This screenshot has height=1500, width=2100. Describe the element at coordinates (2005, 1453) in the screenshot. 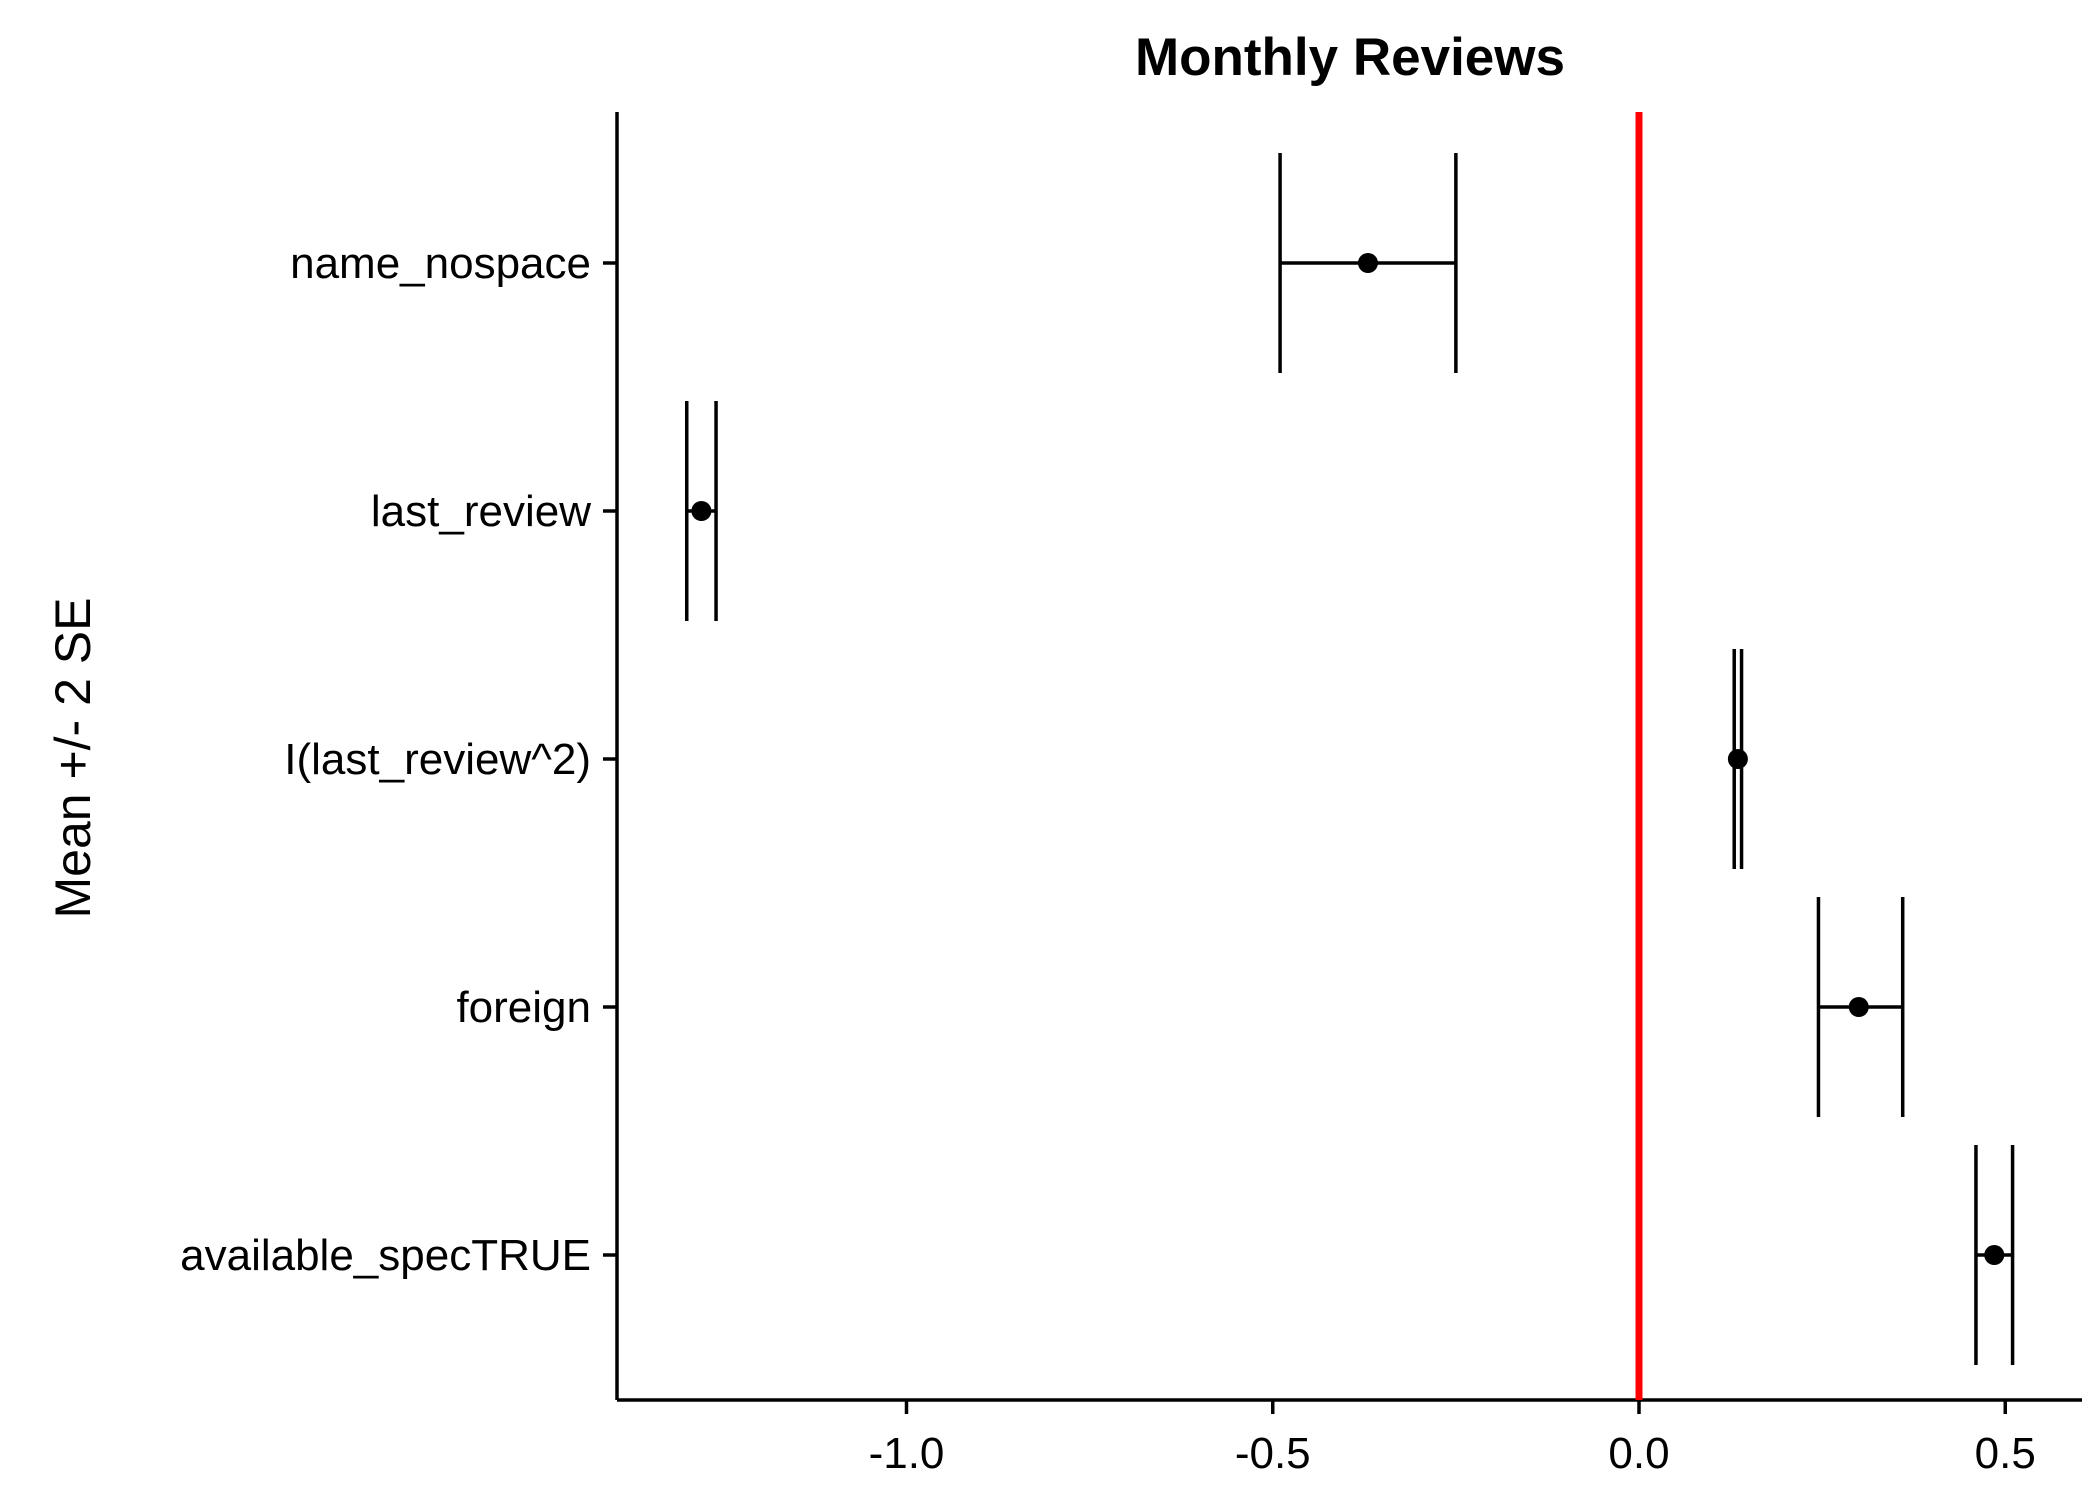

I see `x-tick-label: 0.5` at that location.